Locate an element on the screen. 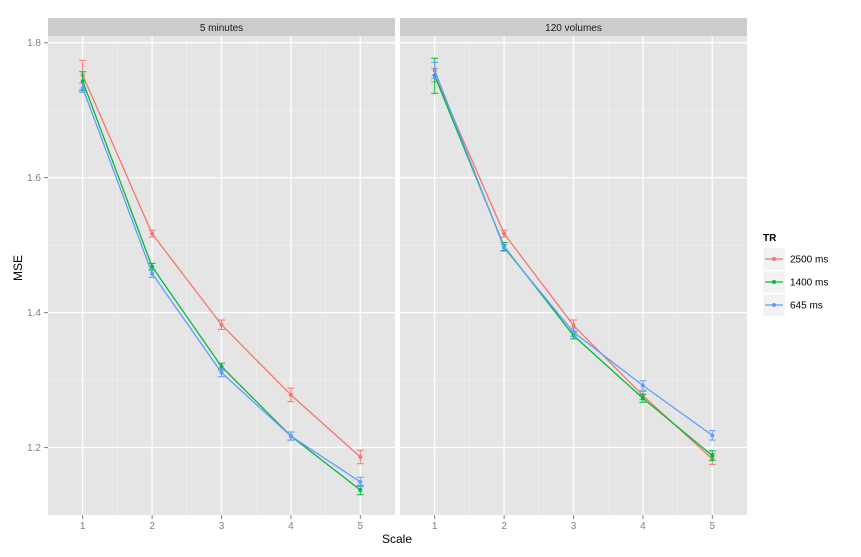 Image resolution: width=861 pixels, height=557 pixels. panel-title: 5 minutes is located at coordinates (221, 28).